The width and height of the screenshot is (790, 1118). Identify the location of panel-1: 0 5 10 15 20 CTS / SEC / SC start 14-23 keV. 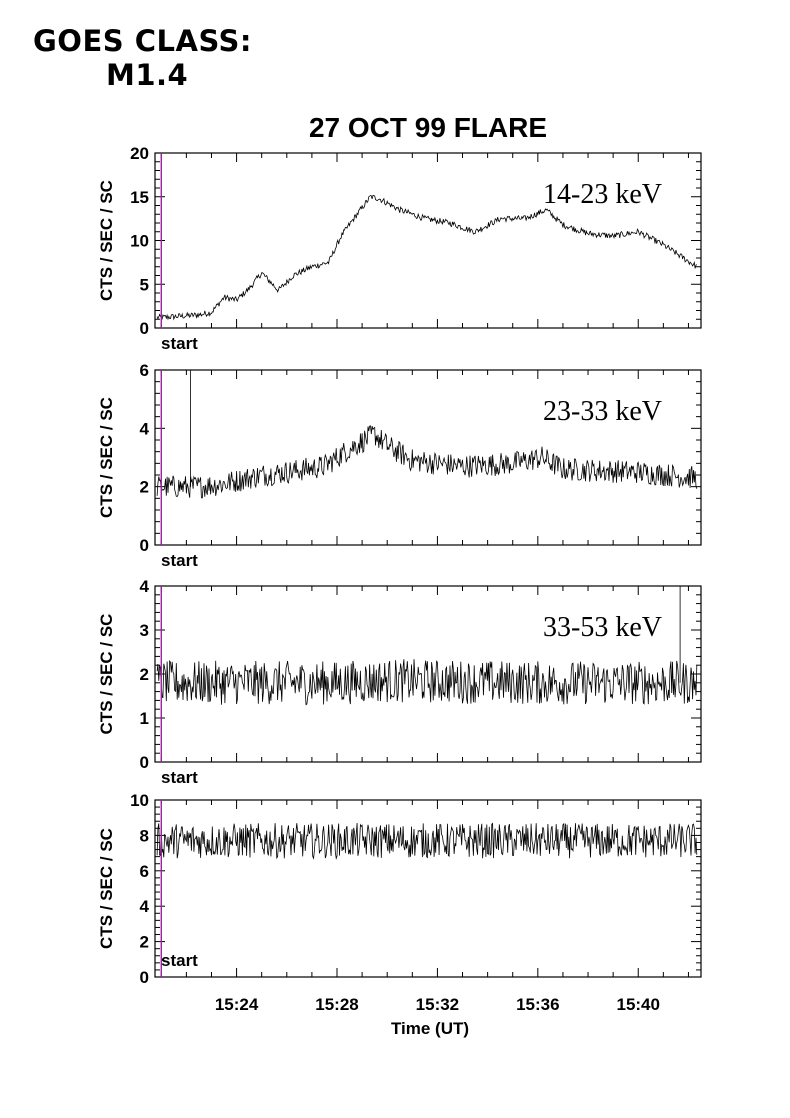
(399, 248).